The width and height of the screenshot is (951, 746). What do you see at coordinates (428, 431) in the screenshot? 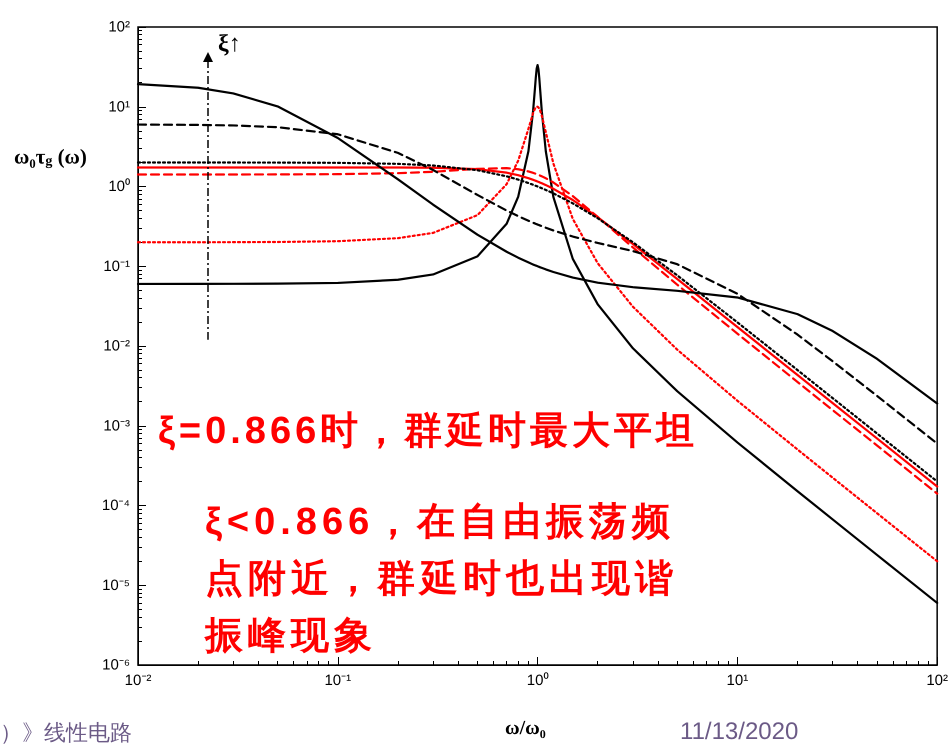
I see `annotation: ξ=0.866时，群延时最大平坦` at bounding box center [428, 431].